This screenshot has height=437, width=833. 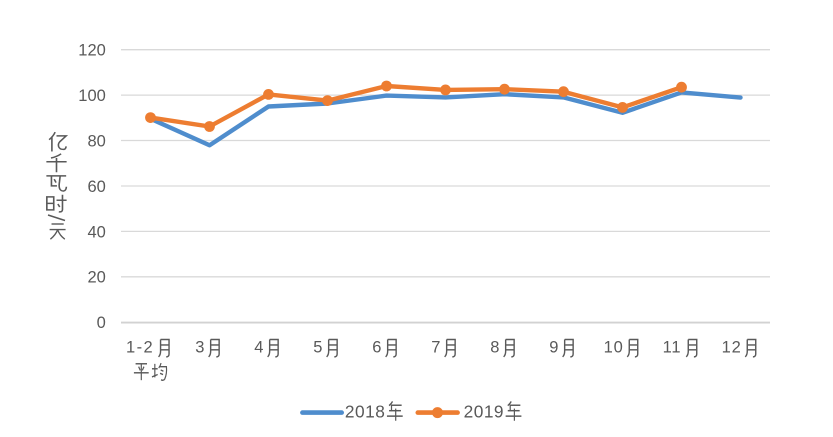 I want to click on svg-text: 80, so click(x=96, y=141).